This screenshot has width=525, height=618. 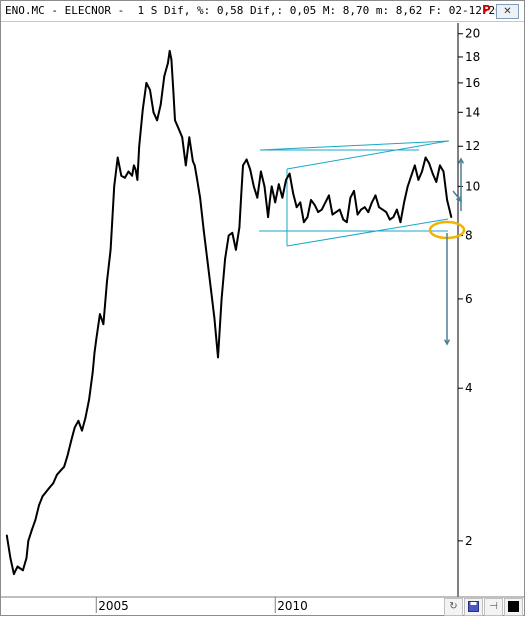 What do you see at coordinates (493, 607) in the screenshot?
I see `pin-icon: ⊣` at bounding box center [493, 607].